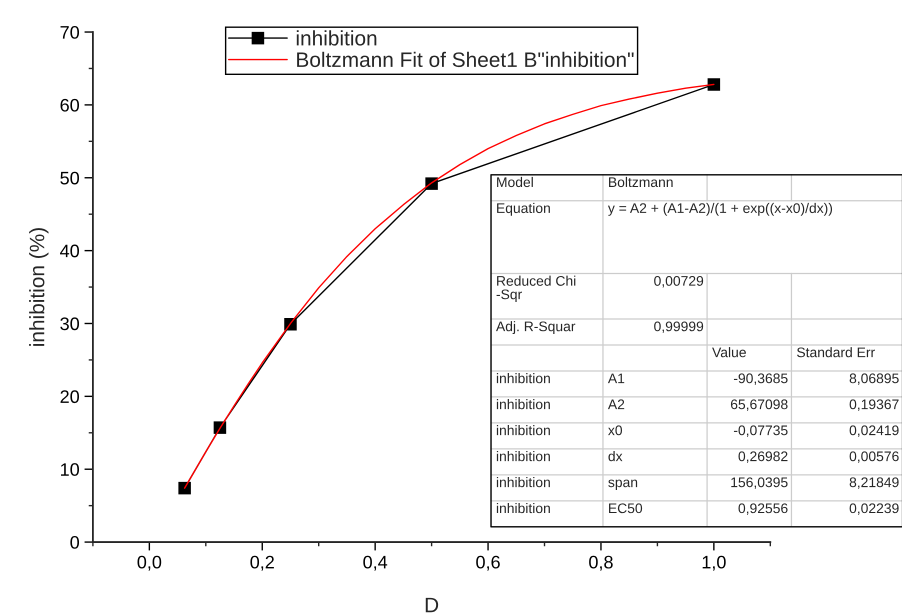  I want to click on text: Standard Err, so click(836, 352).